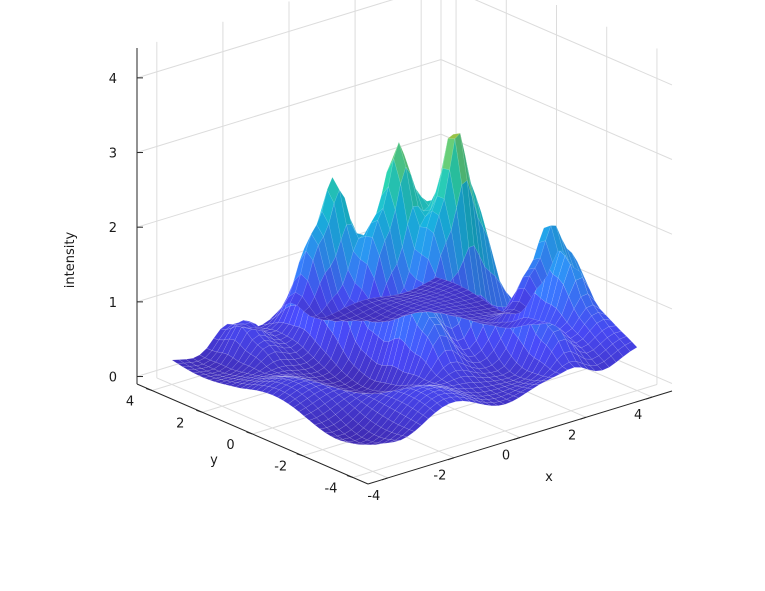  I want to click on y-tick-label: 0, so click(230, 445).